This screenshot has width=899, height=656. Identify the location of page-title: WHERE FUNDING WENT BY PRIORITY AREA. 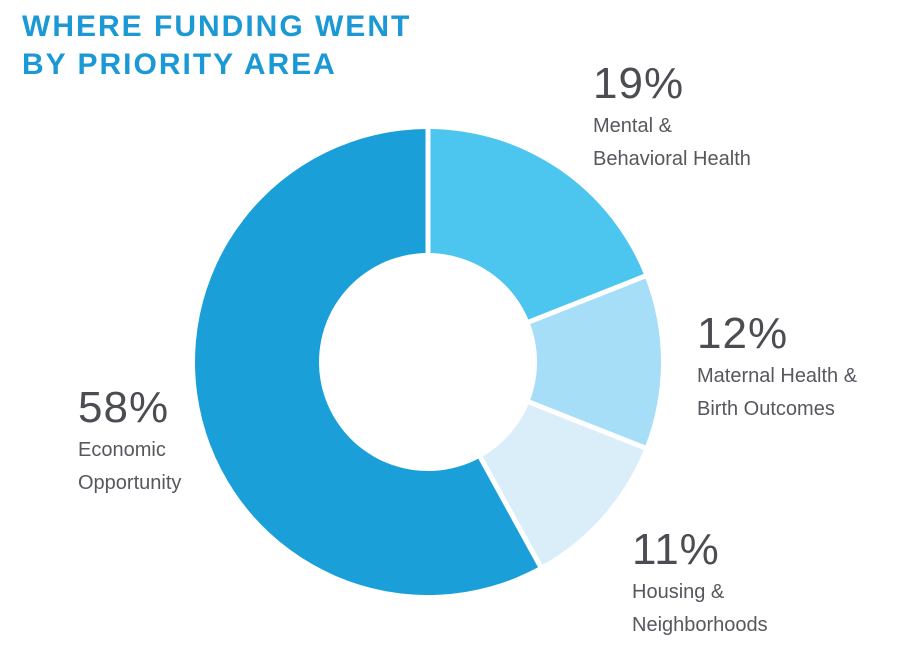
(216, 46).